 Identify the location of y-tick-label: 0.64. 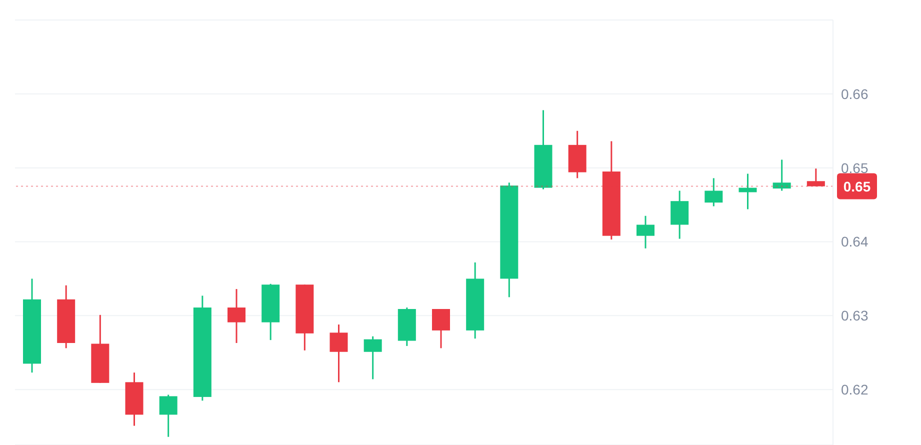
(854, 242).